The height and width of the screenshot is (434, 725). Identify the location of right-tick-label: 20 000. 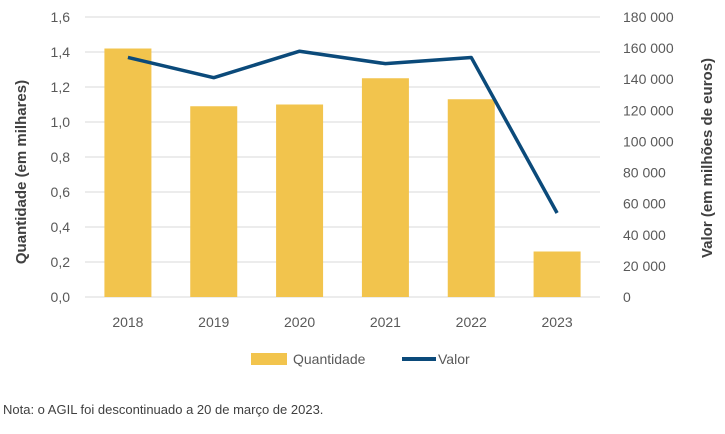
(644, 266).